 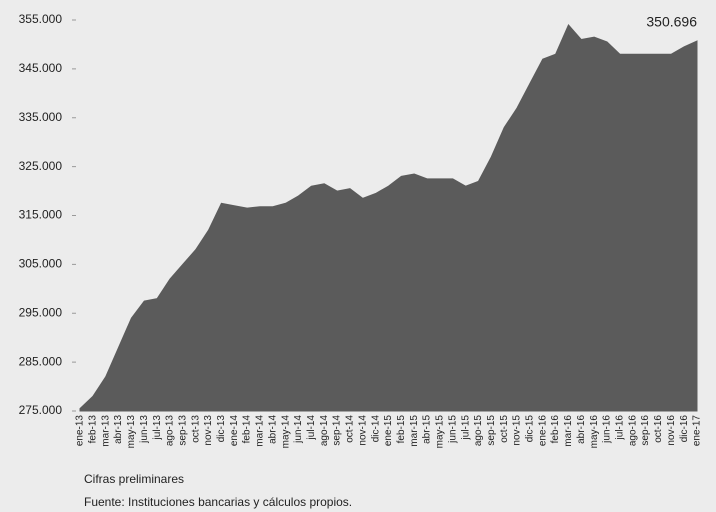 I want to click on x-tick-label: nov-16, so click(x=671, y=430).